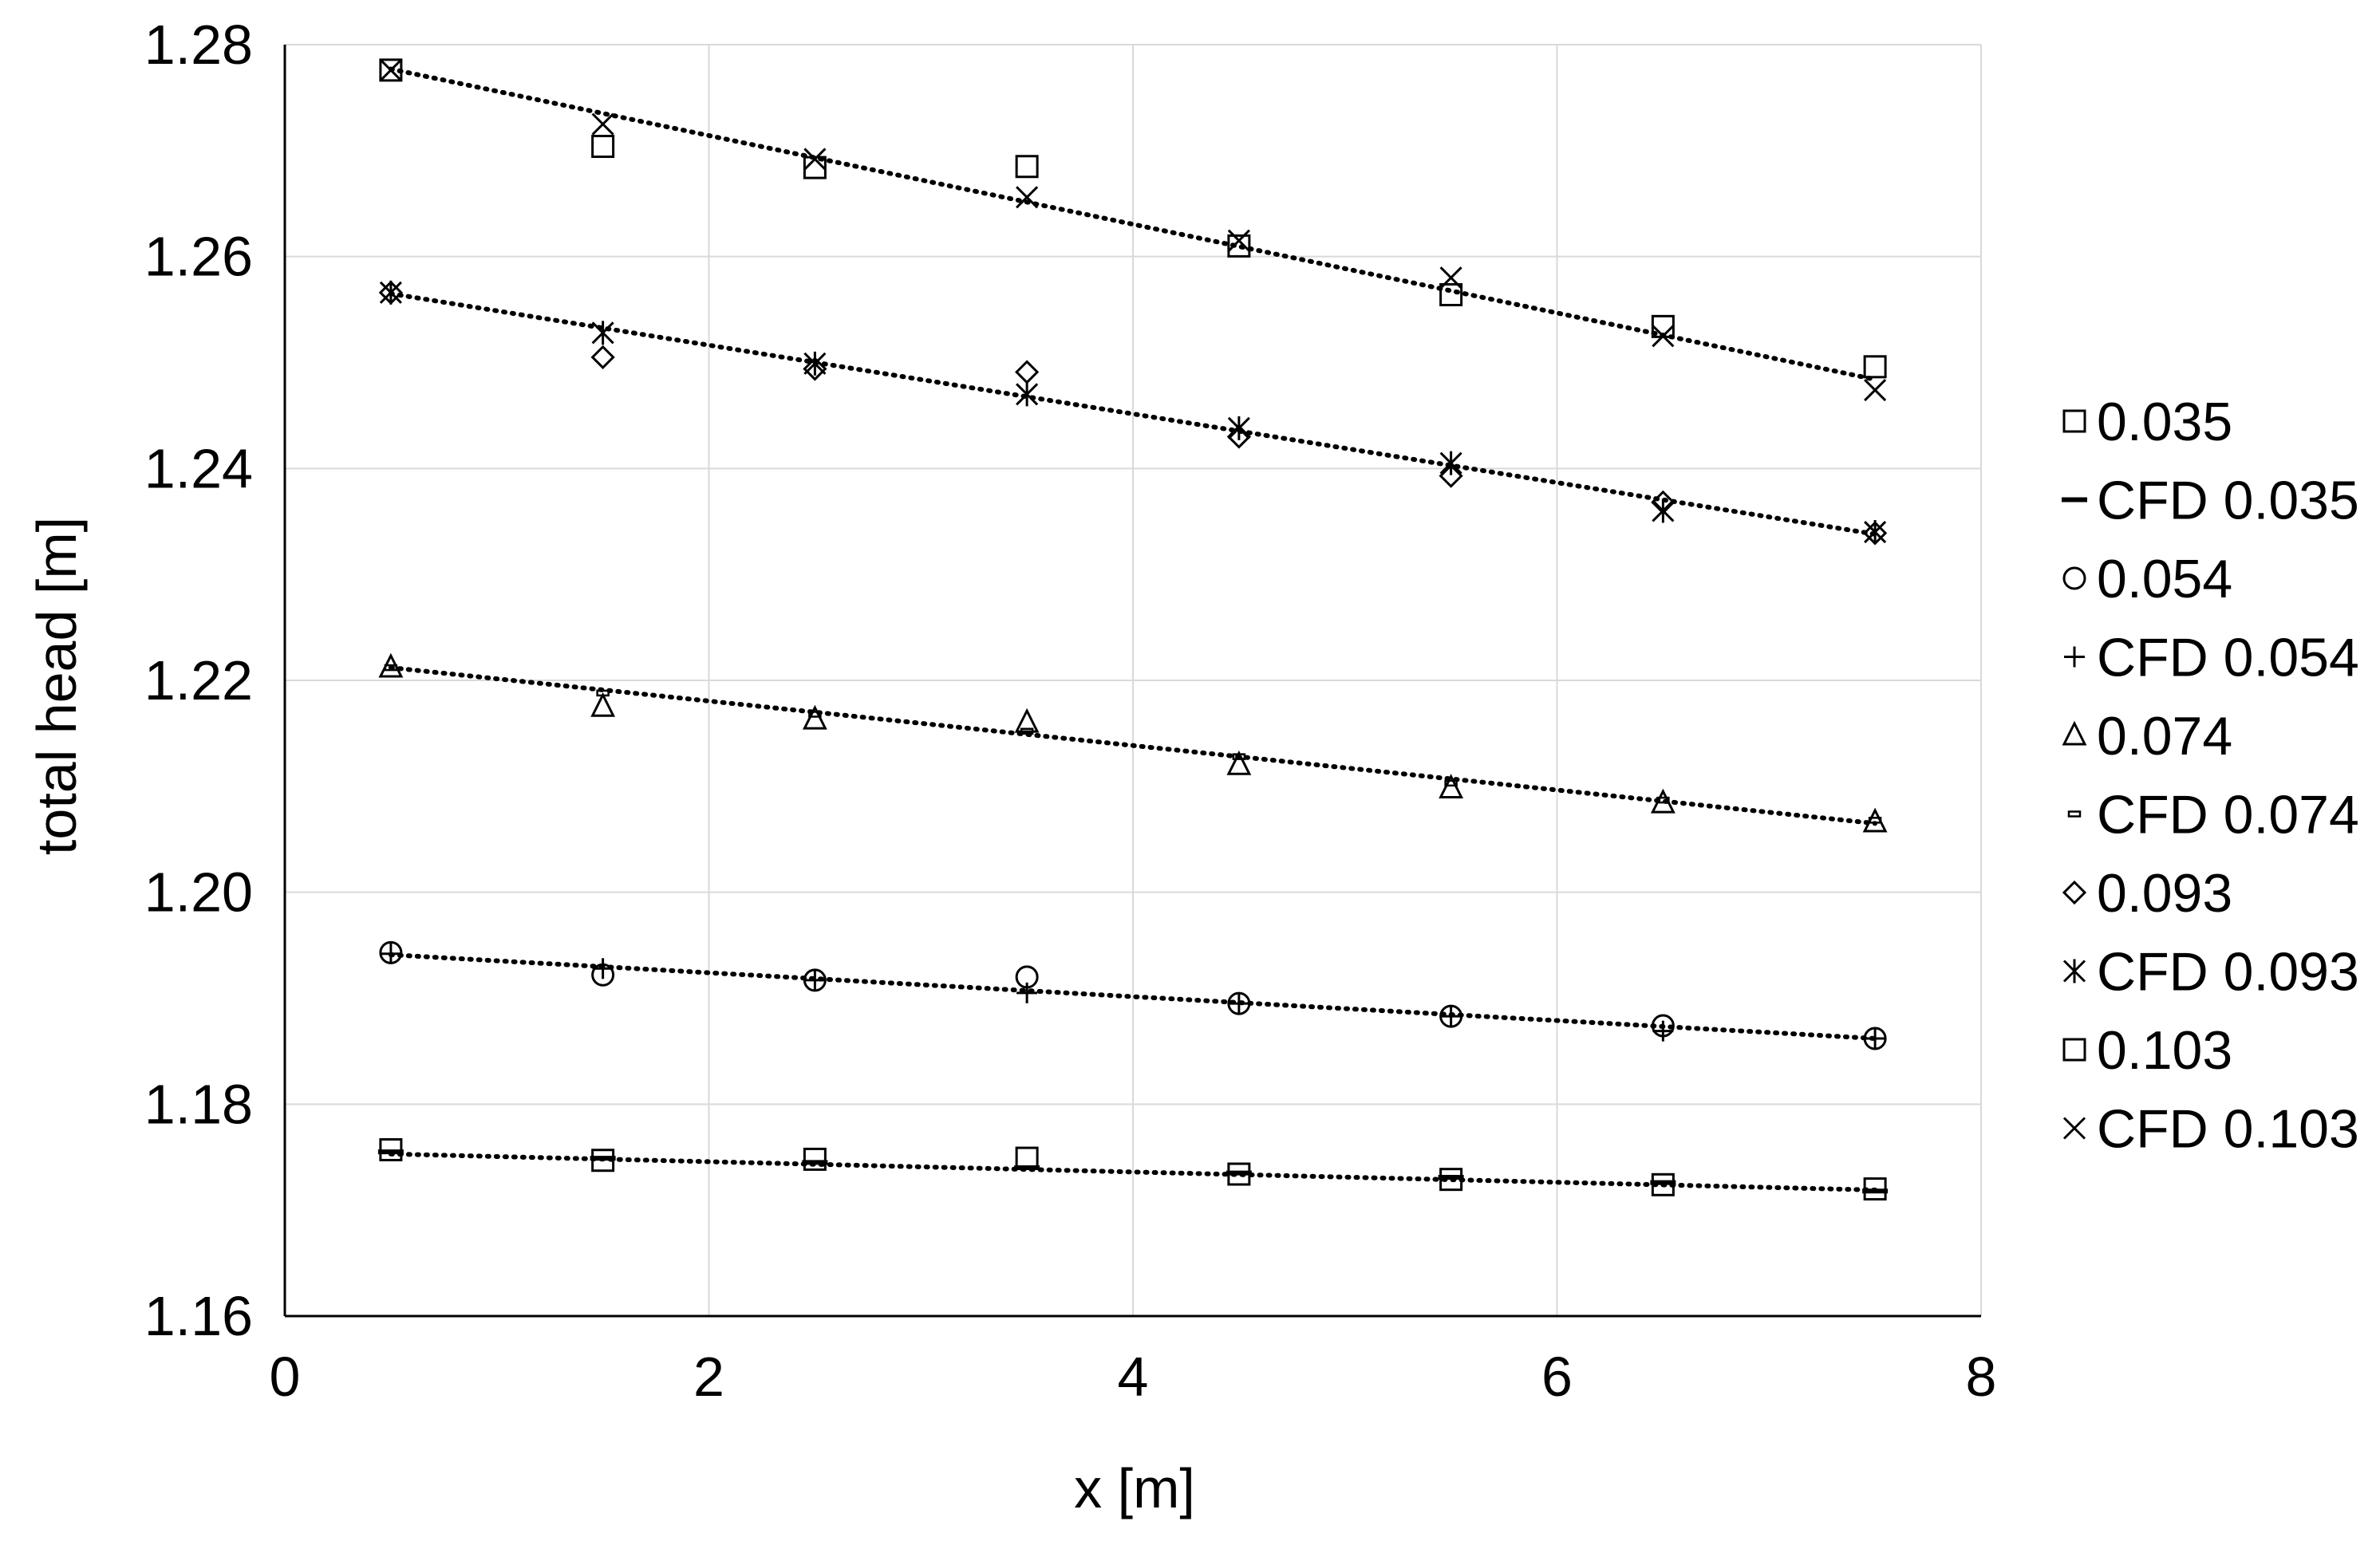  What do you see at coordinates (285, 1377) in the screenshot?
I see `x-tick-label: 0` at bounding box center [285, 1377].